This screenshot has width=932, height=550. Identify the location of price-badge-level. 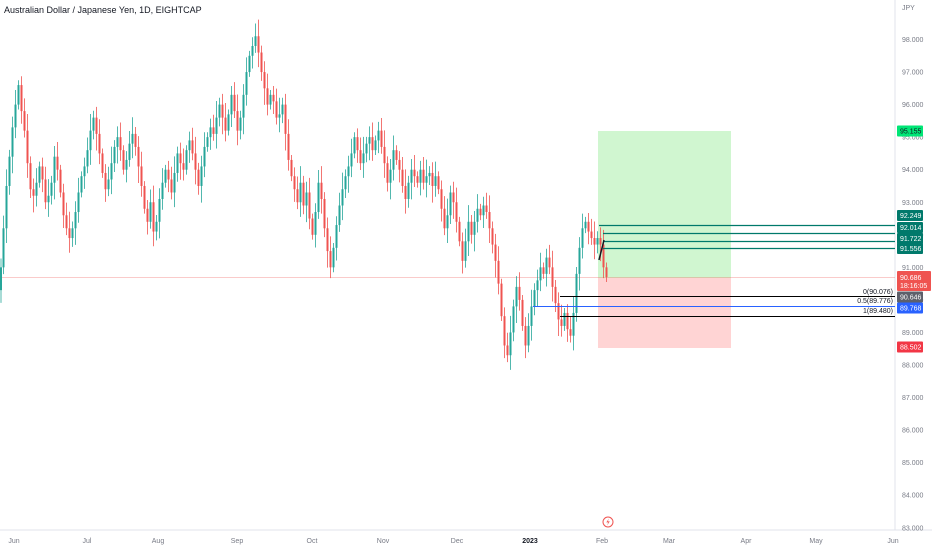
(910, 248).